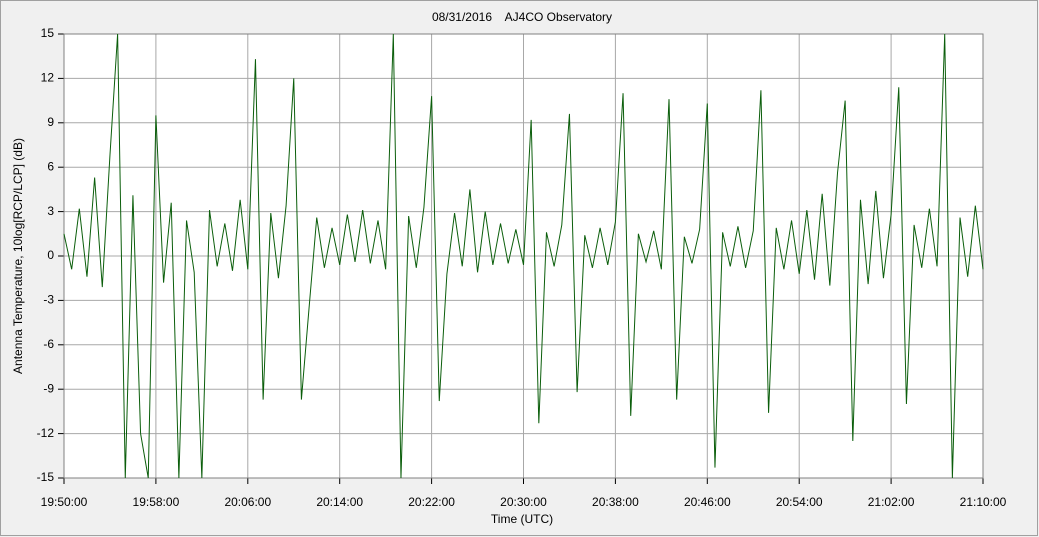 This screenshot has width=1039, height=537. I want to click on y-tick-label: 12, so click(48, 78).